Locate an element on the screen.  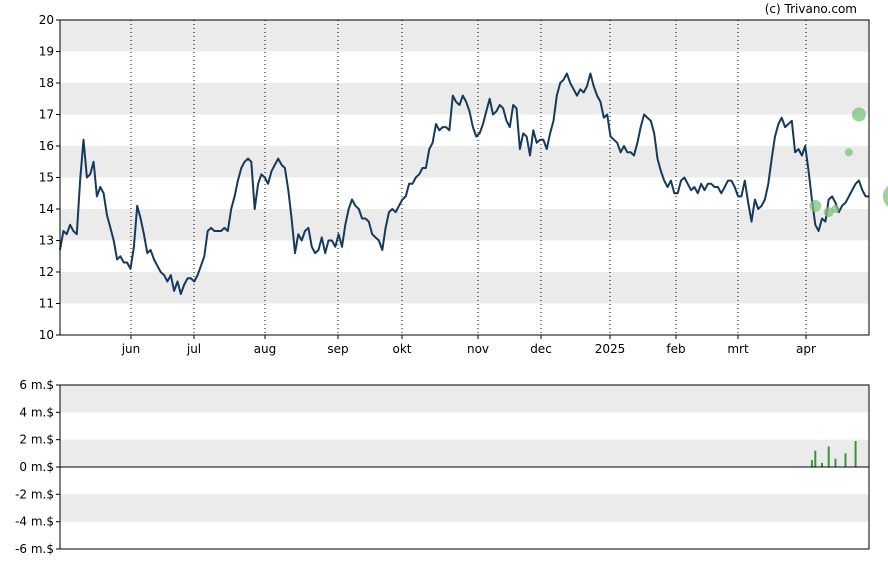
price-ytick-label: 10 is located at coordinates (46, 335).